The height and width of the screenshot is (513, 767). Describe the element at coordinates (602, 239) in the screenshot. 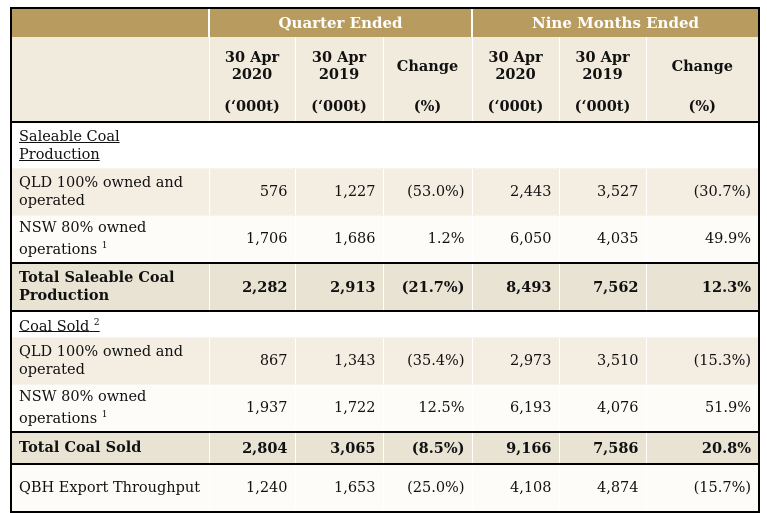

I see `cell-value: 4,035` at that location.